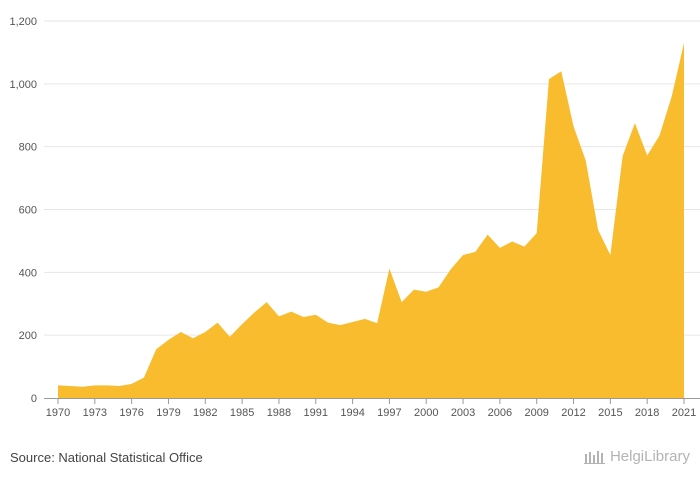  Describe the element at coordinates (352, 413) in the screenshot. I see `x-tick-label: 1994` at that location.